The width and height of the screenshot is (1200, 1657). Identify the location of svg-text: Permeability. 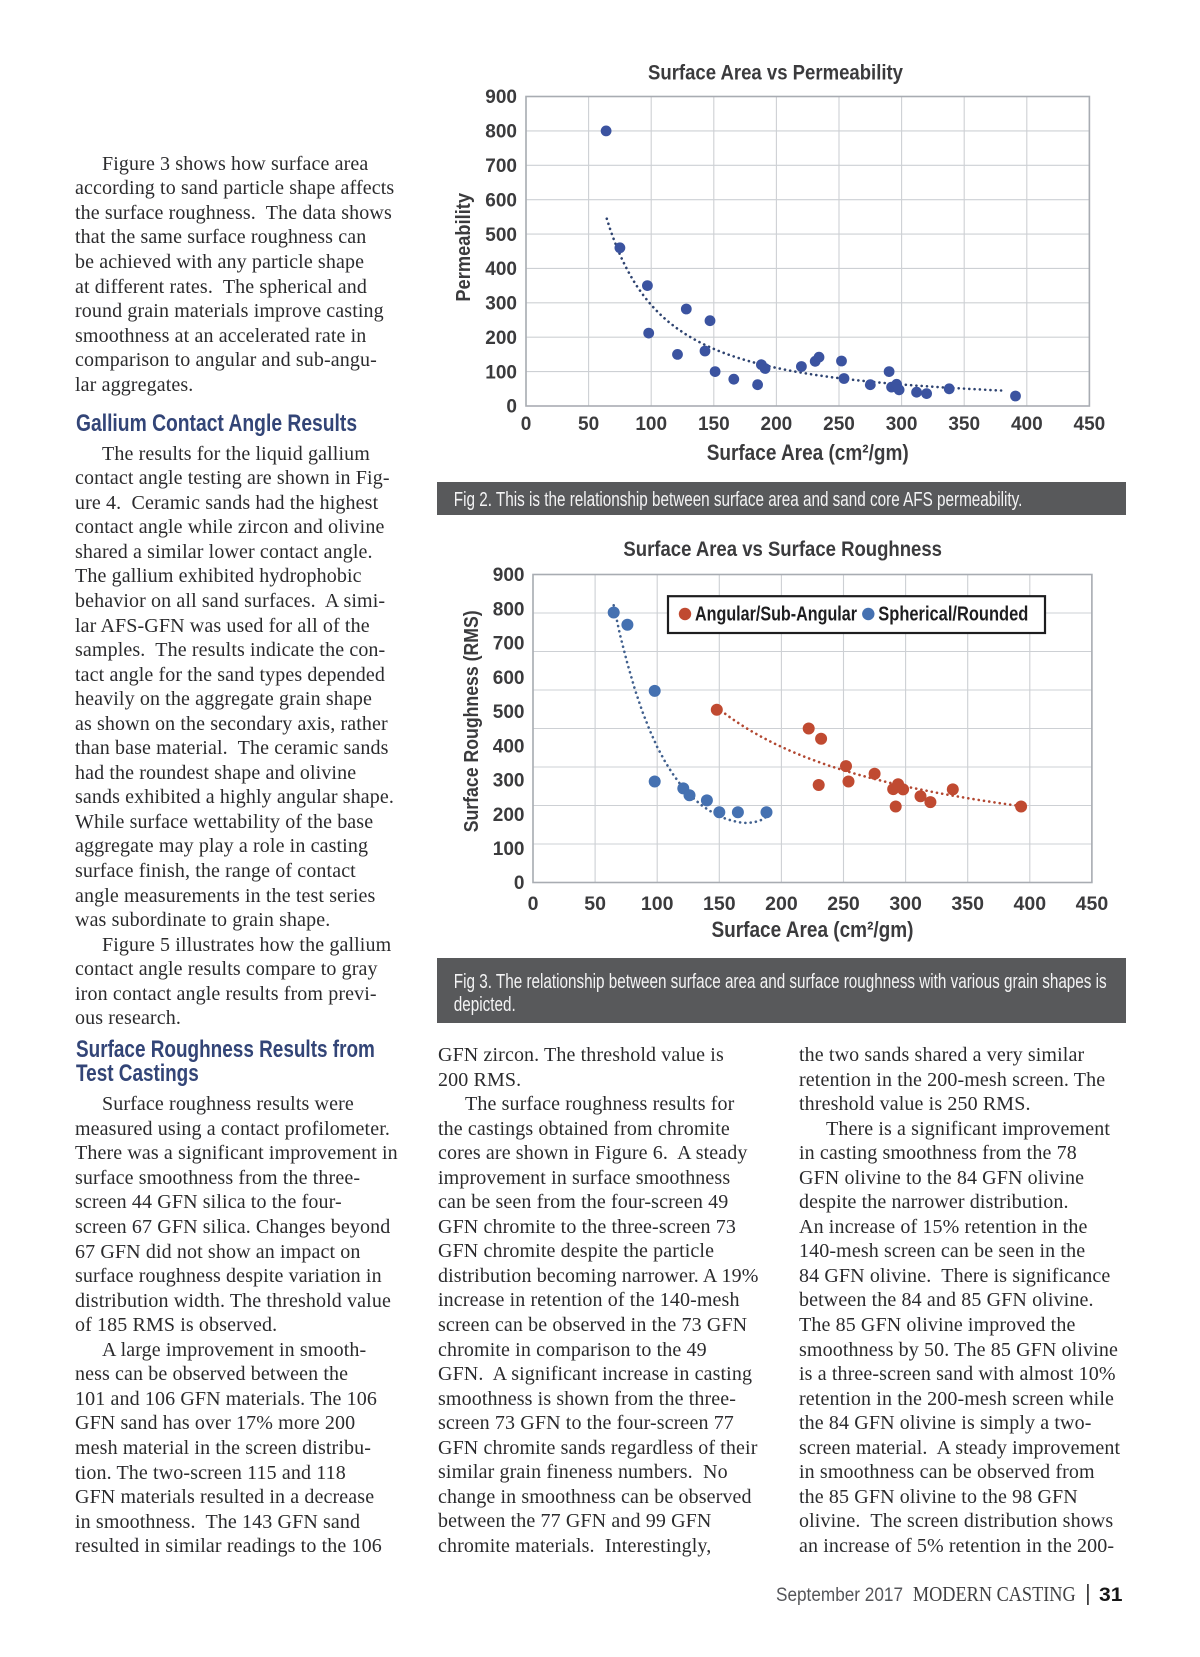
(464, 246).